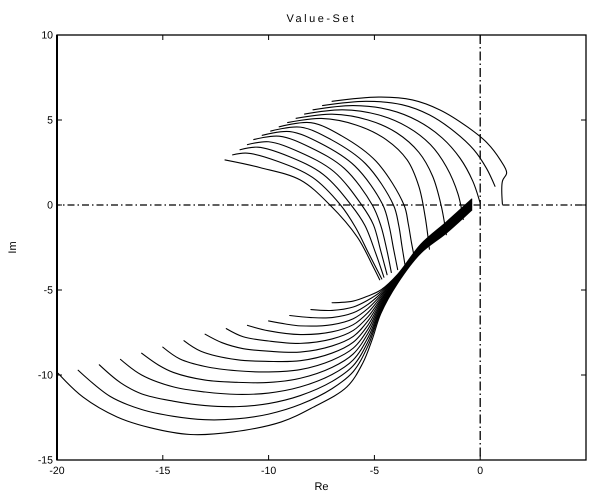 Image resolution: width=590 pixels, height=494 pixels. I want to click on y-tick-label: 5, so click(50, 120).